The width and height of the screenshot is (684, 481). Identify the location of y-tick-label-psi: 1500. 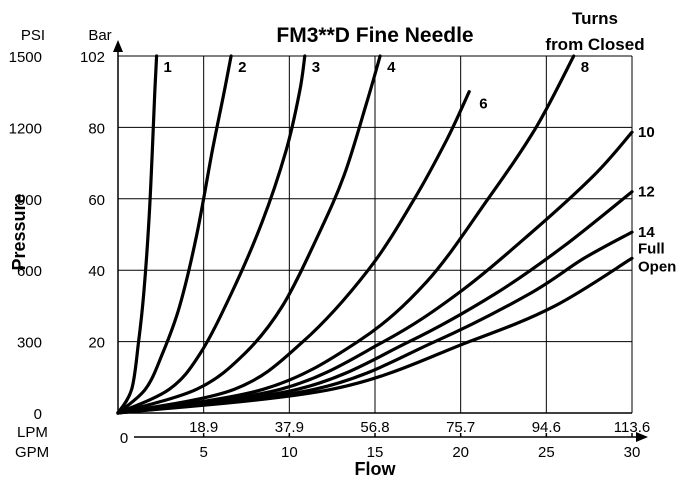
(25, 57).